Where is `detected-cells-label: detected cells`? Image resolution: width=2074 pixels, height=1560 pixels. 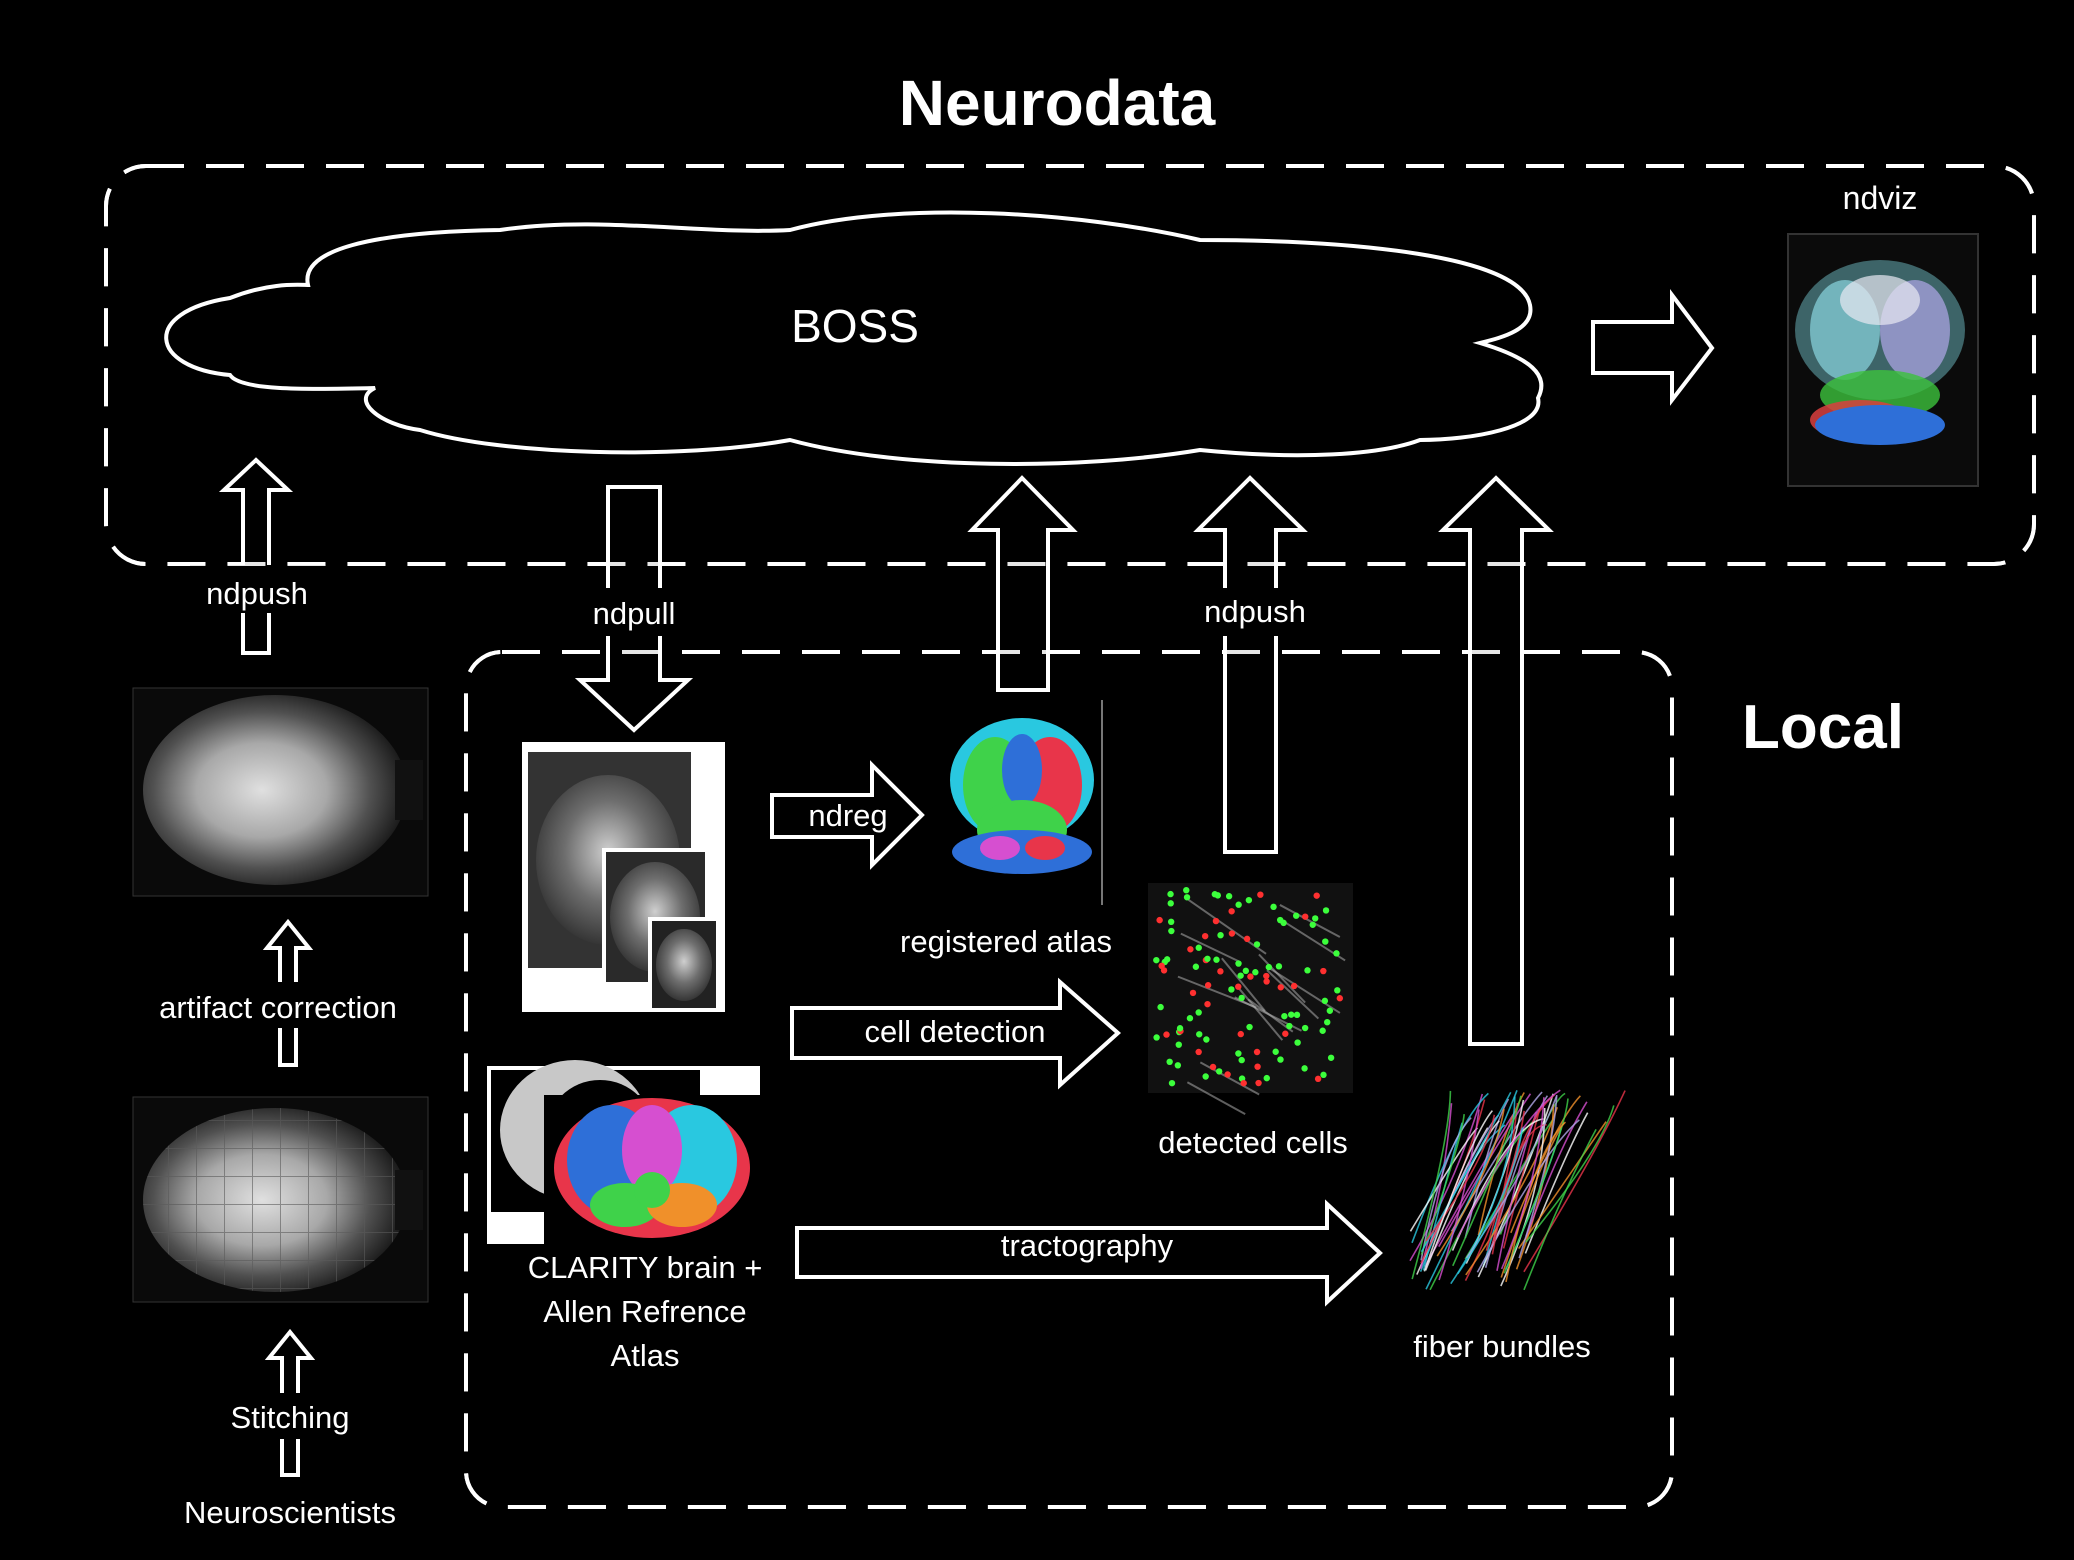 detected-cells-label: detected cells is located at coordinates (1253, 1142).